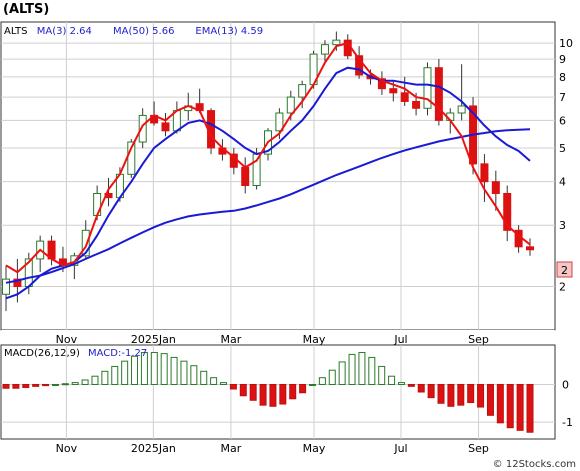 The height and width of the screenshot is (471, 580). What do you see at coordinates (478, 339) in the screenshot?
I see `price-x-tick-label: Sep` at bounding box center [478, 339].